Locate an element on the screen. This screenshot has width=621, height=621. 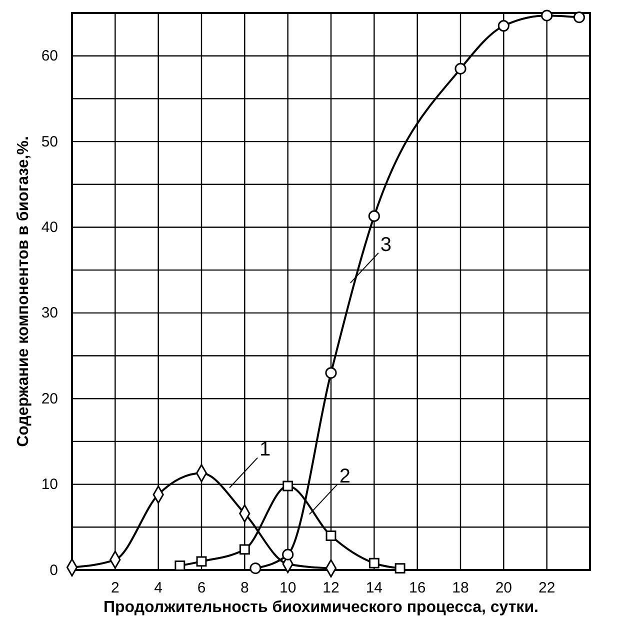
y-tick-label: 60 is located at coordinates (49, 56).